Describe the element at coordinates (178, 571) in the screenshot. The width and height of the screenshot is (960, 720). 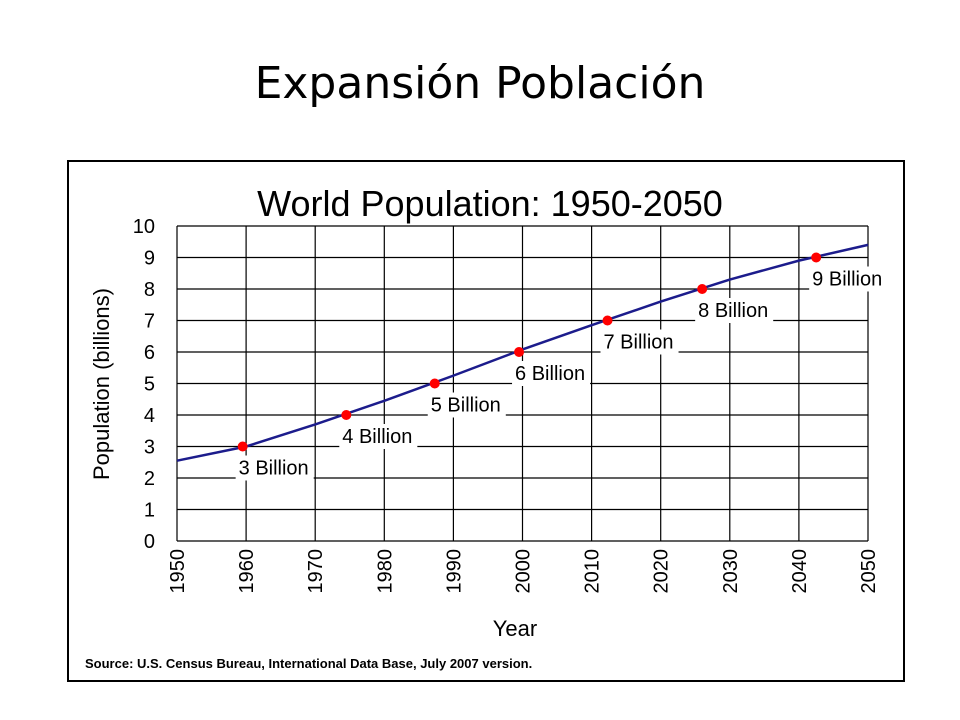
I see `x-tick-label: 1950` at that location.